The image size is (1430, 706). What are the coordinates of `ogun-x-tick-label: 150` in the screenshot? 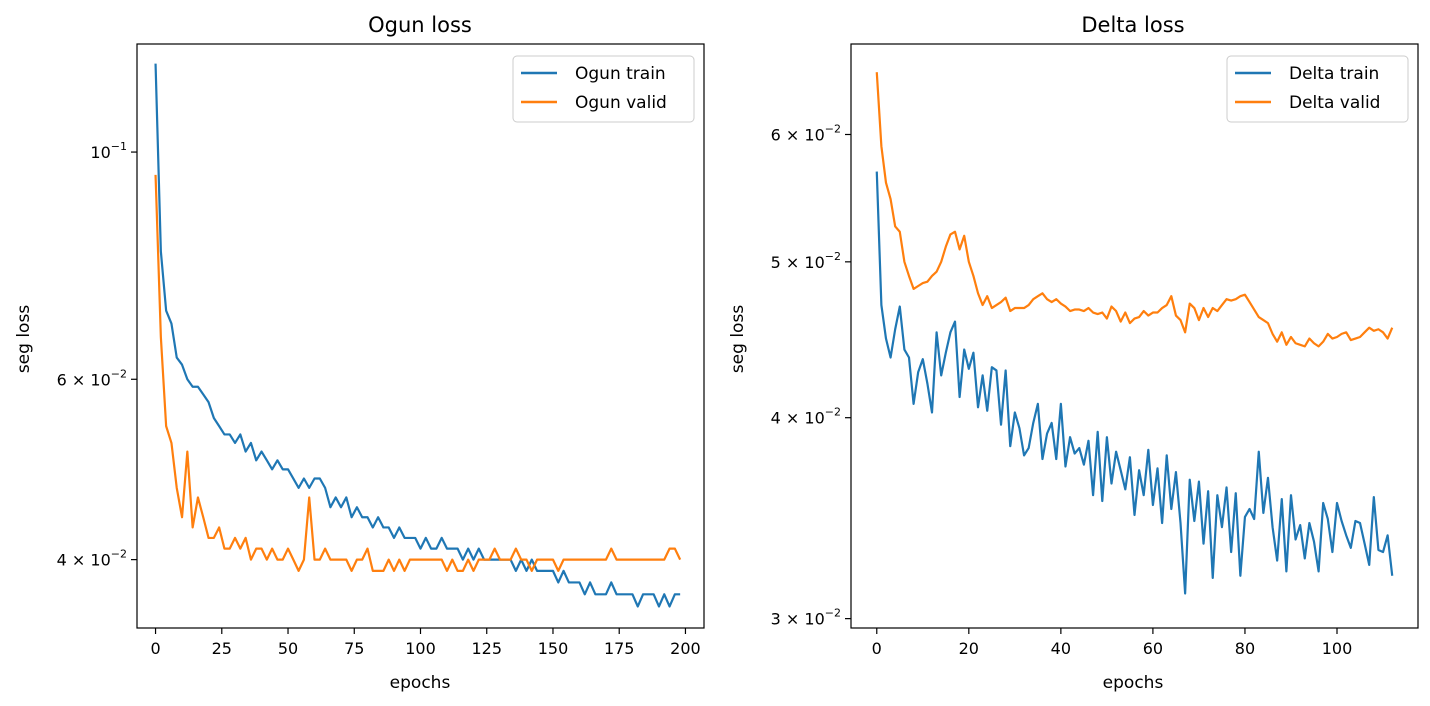 It's located at (553, 648).